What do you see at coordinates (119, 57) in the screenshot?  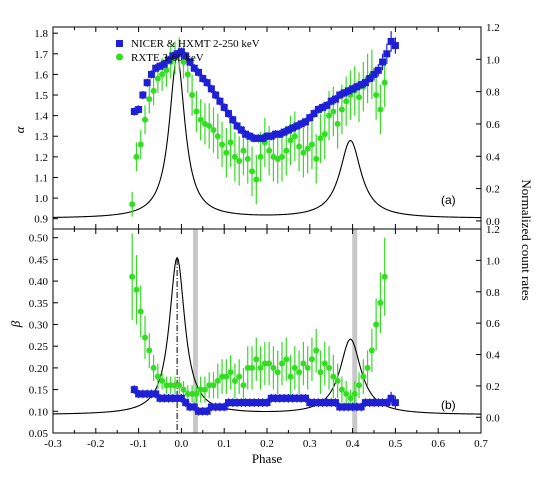 I see `legend-marker-rxte` at bounding box center [119, 57].